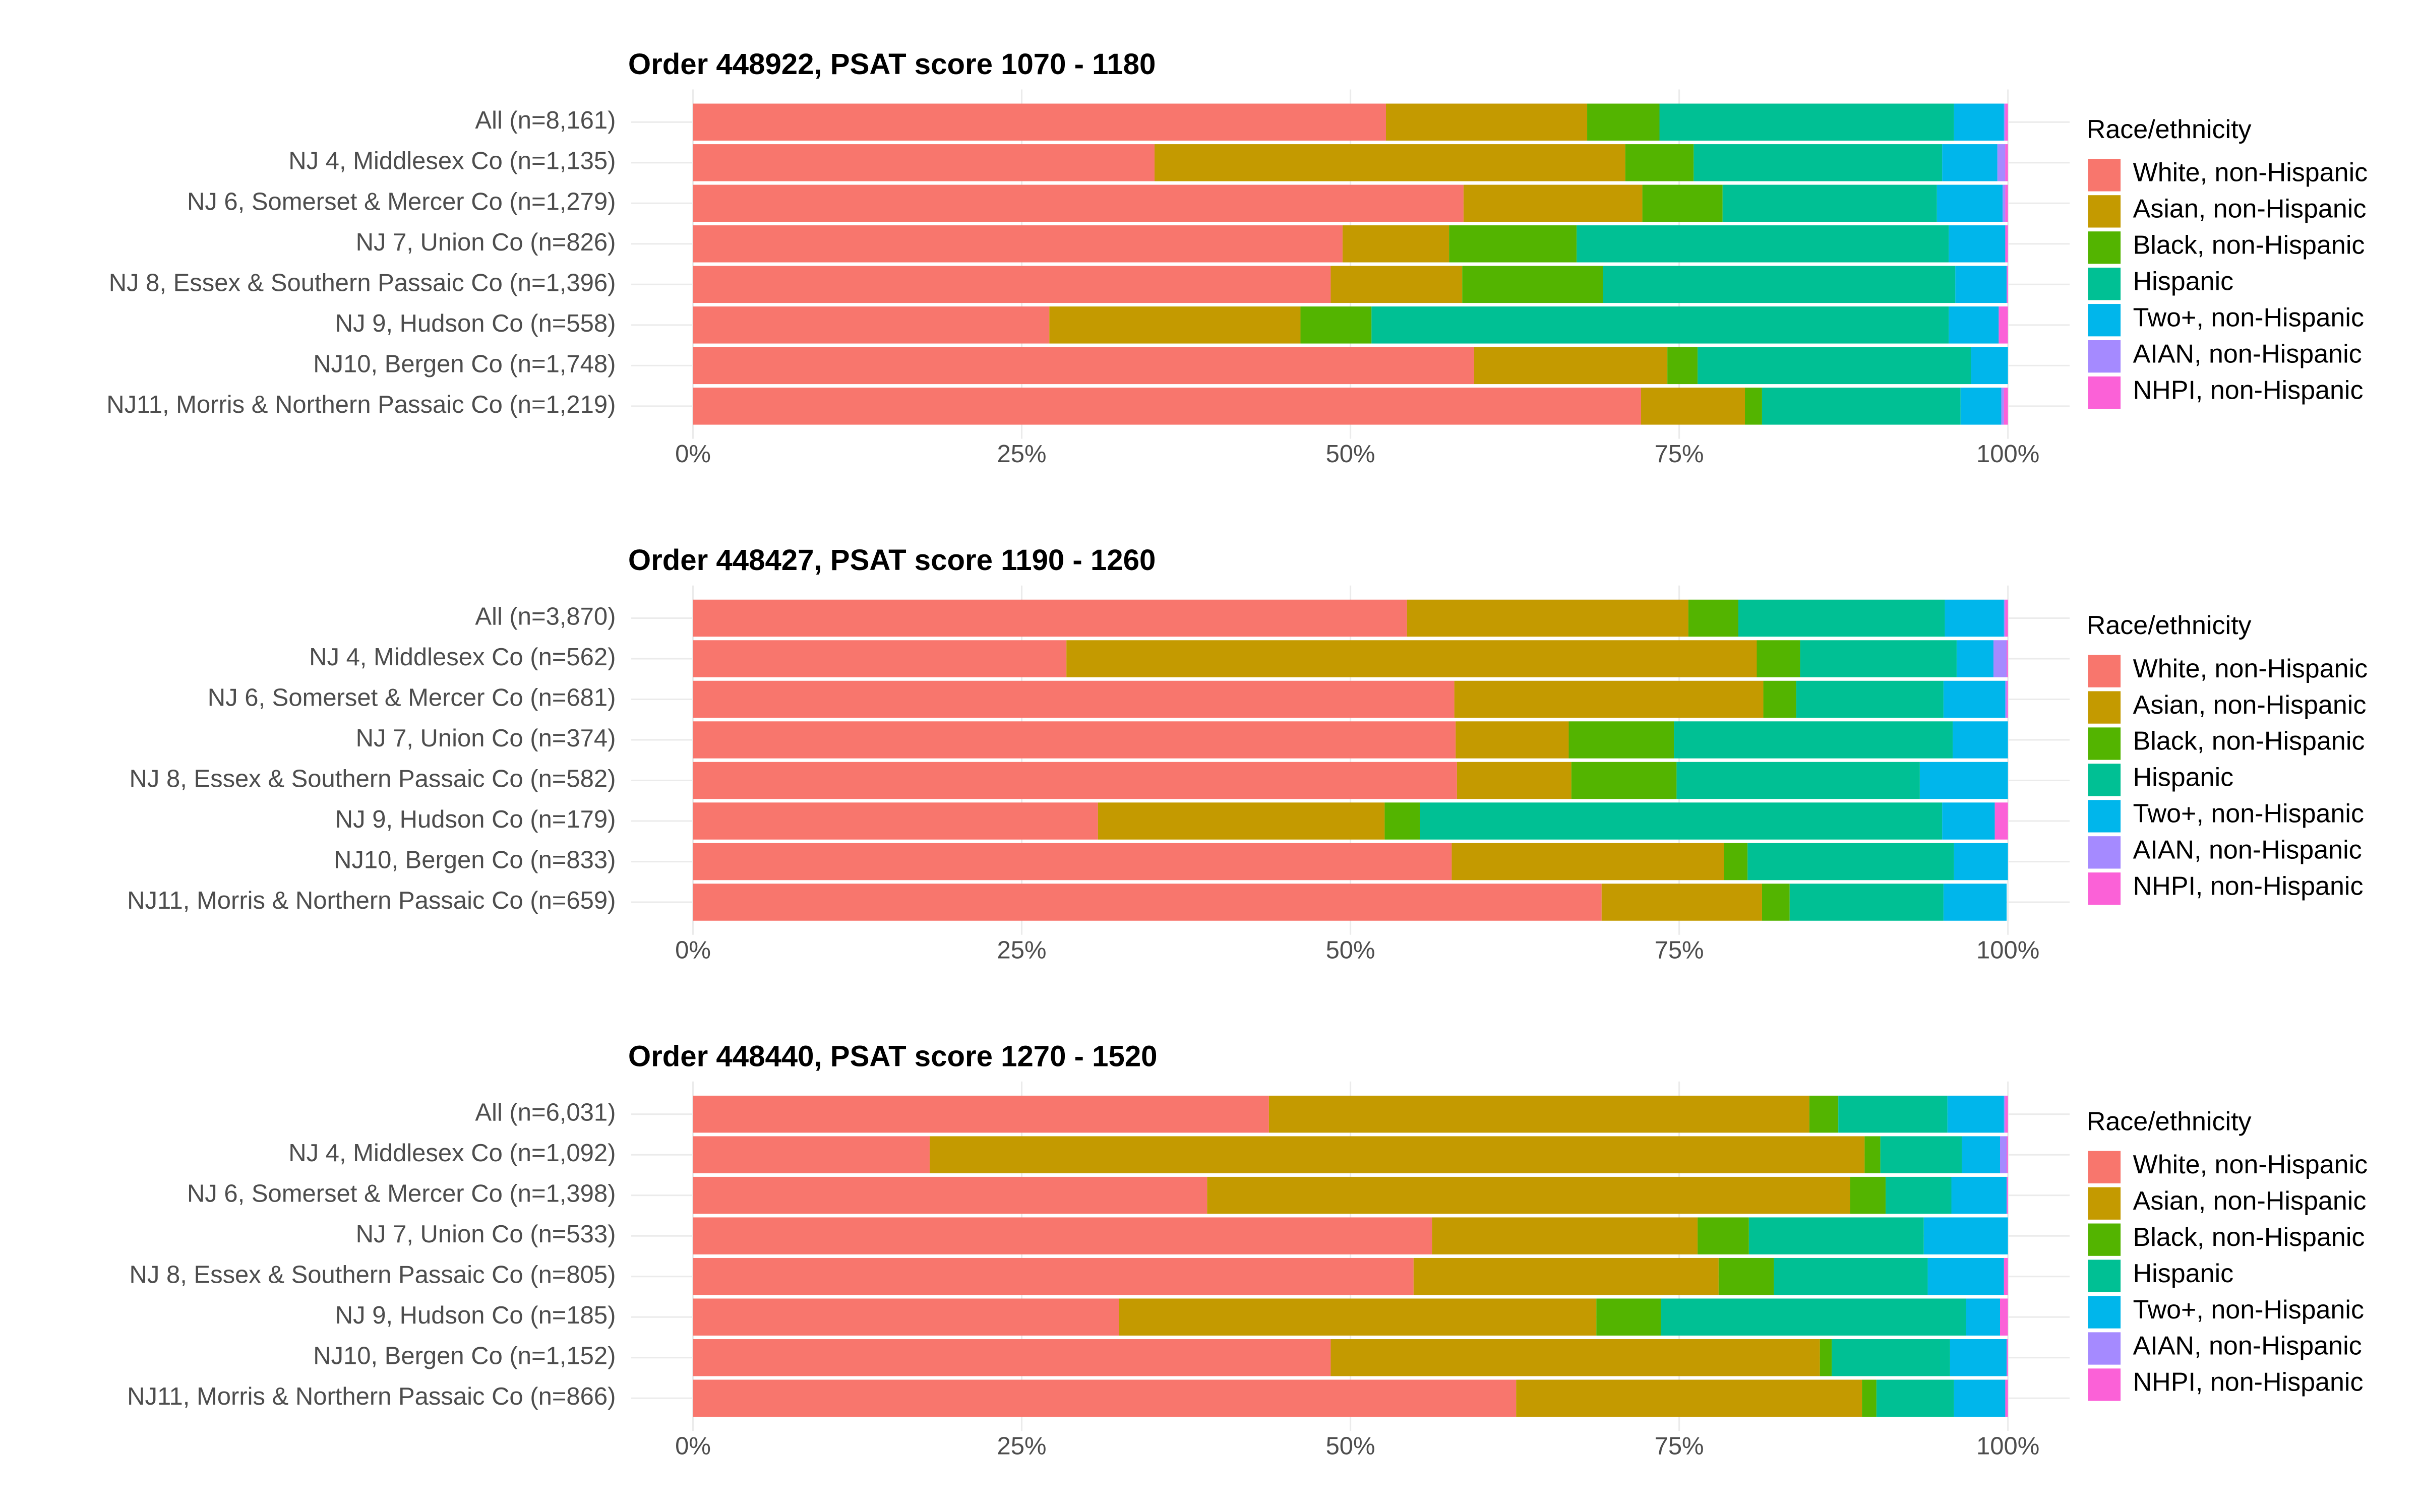 The image size is (2420, 1512). What do you see at coordinates (486, 738) in the screenshot?
I see `y-tick-label: NJ 7, Union Co (n=374)` at bounding box center [486, 738].